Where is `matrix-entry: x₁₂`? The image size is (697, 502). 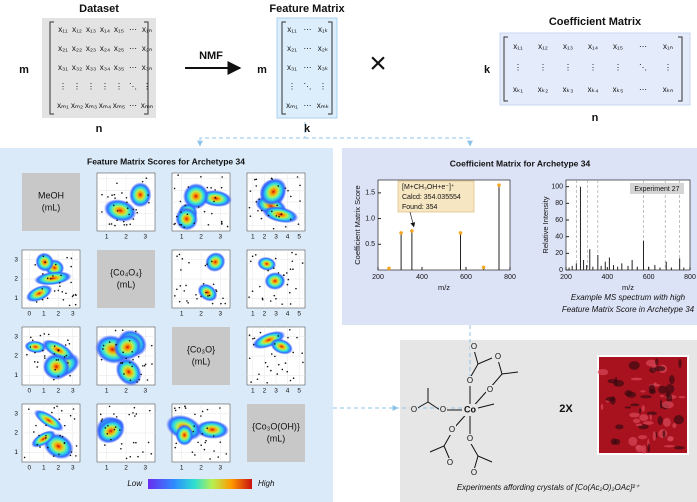 matrix-entry: x₁₂ is located at coordinates (543, 46).